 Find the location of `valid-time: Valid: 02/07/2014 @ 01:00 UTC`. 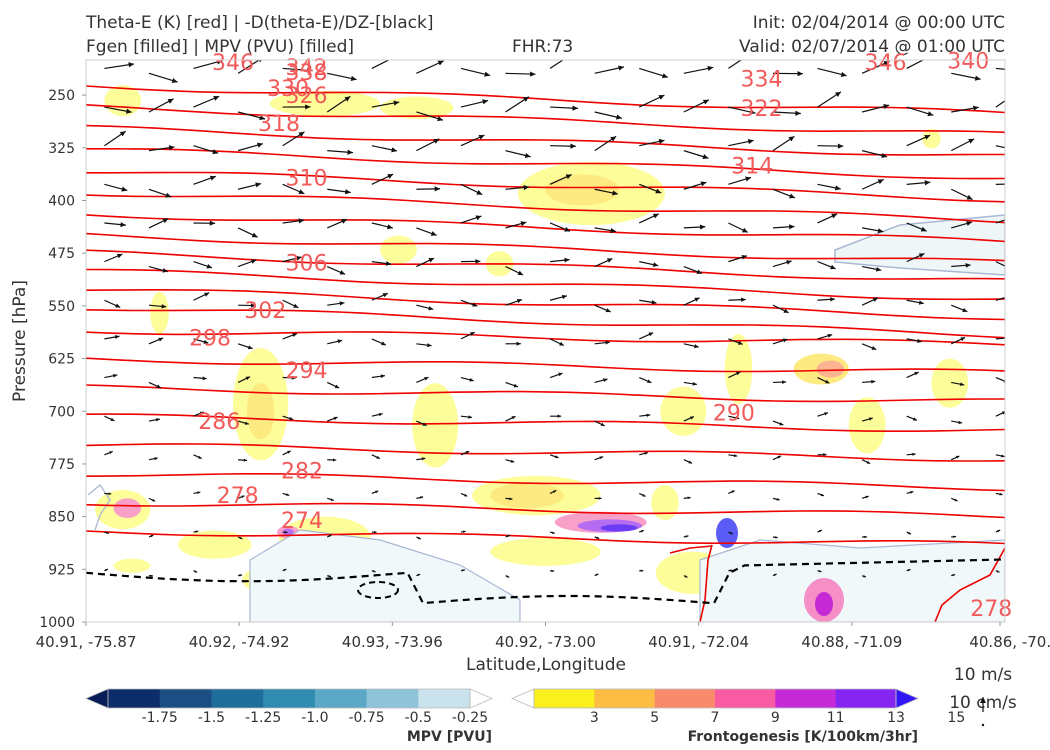

valid-time: Valid: 02/07/2014 @ 01:00 UTC is located at coordinates (872, 47).